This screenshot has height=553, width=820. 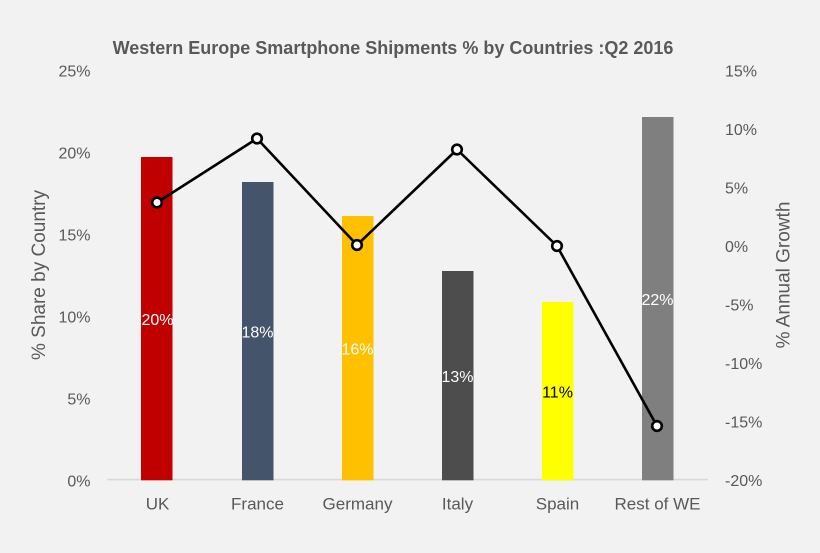 I want to click on svg-text: % Share by Country, so click(x=39, y=274).